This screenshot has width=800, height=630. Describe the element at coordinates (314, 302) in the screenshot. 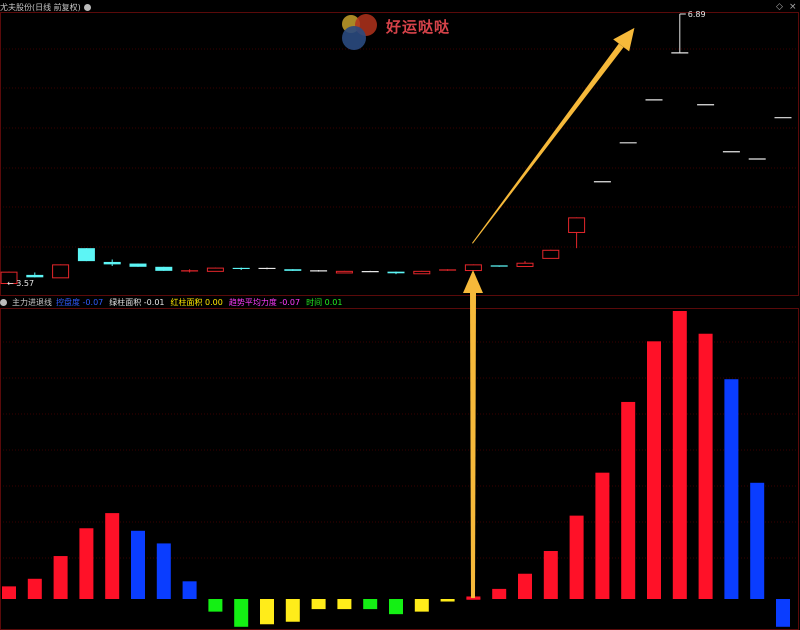

I see `indicator-label: 时间` at that location.